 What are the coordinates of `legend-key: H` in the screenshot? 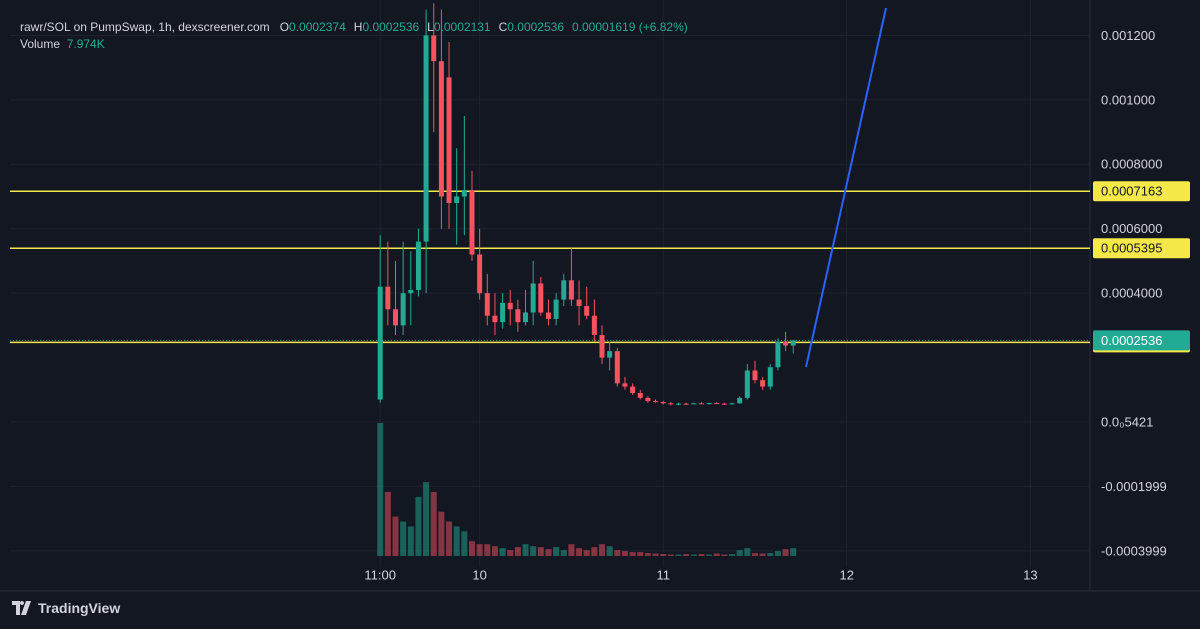 It's located at (358, 27).